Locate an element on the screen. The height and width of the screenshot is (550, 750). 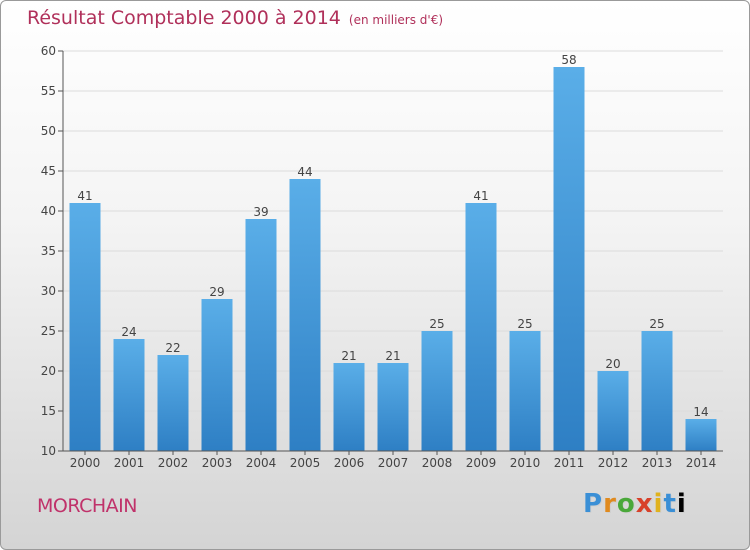
commune-name: MORCHAIN is located at coordinates (87, 506).